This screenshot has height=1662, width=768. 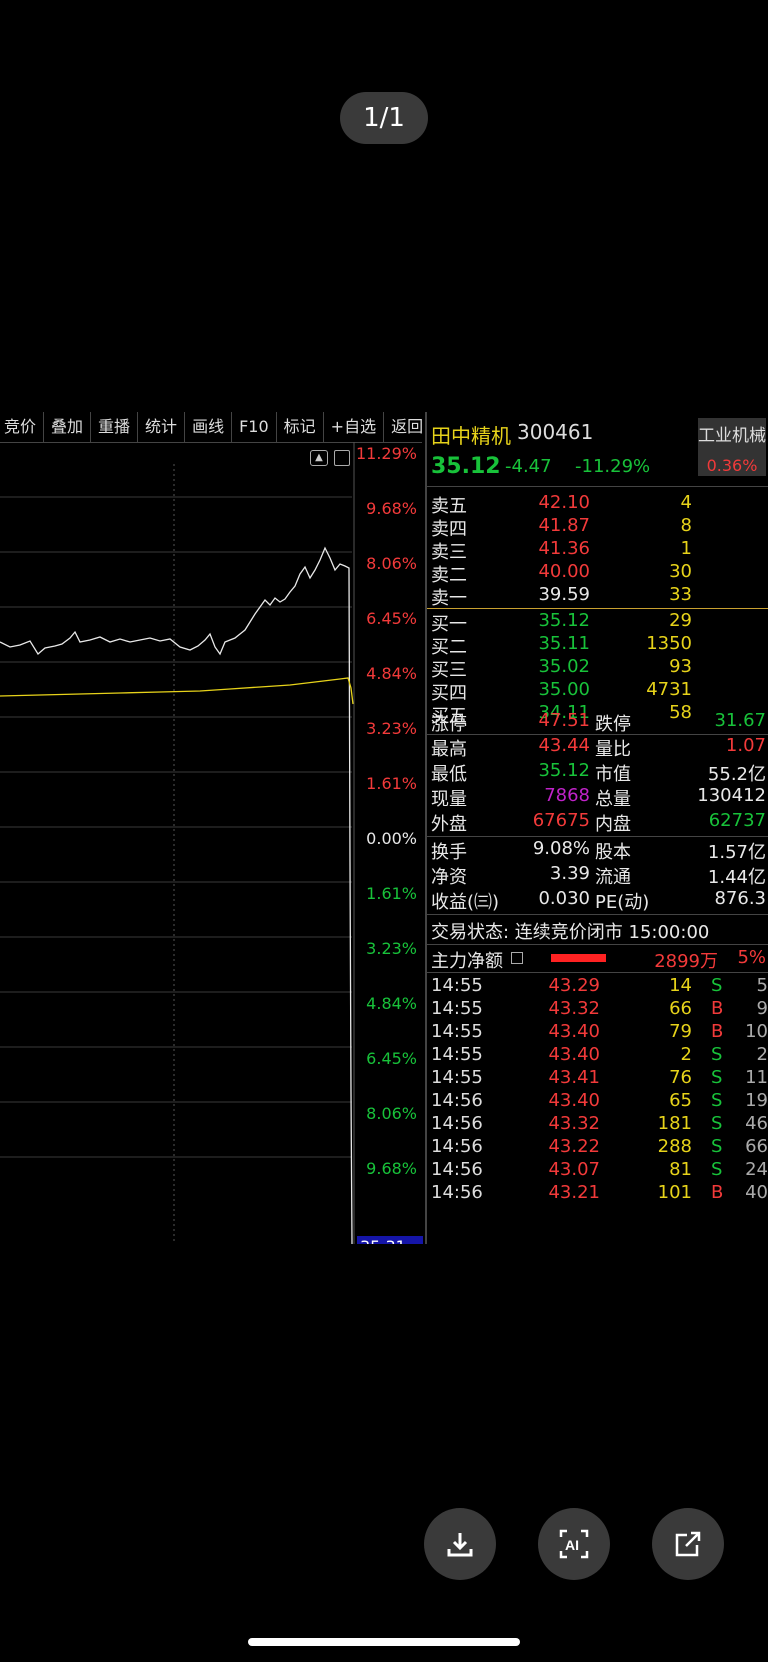 I want to click on tick-row: 14:56 43.21 101 B 40, so click(x=597, y=1193).